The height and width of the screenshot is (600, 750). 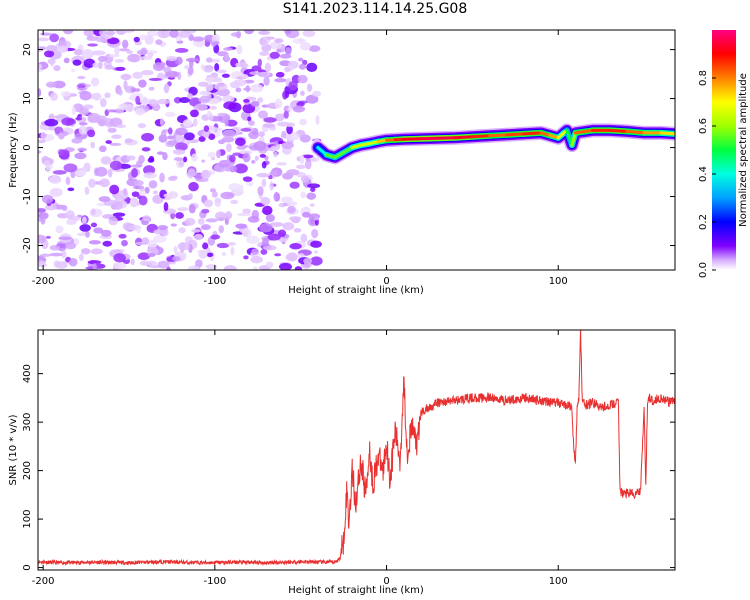 What do you see at coordinates (27, 567) in the screenshot?
I see `bottom-y-tick-label: 0` at bounding box center [27, 567].